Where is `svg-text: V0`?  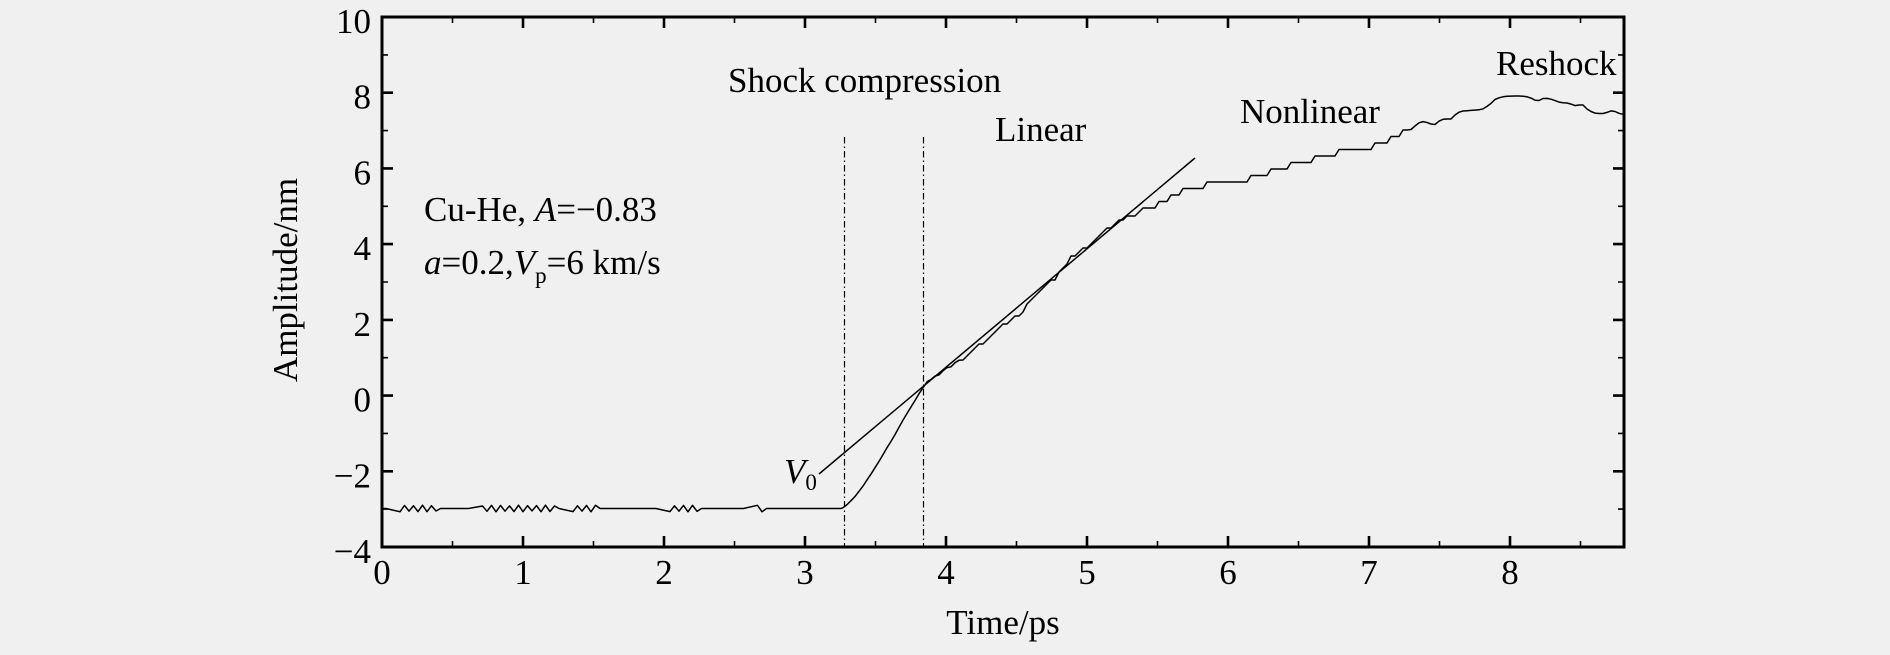 svg-text: V0 is located at coordinates (800, 473).